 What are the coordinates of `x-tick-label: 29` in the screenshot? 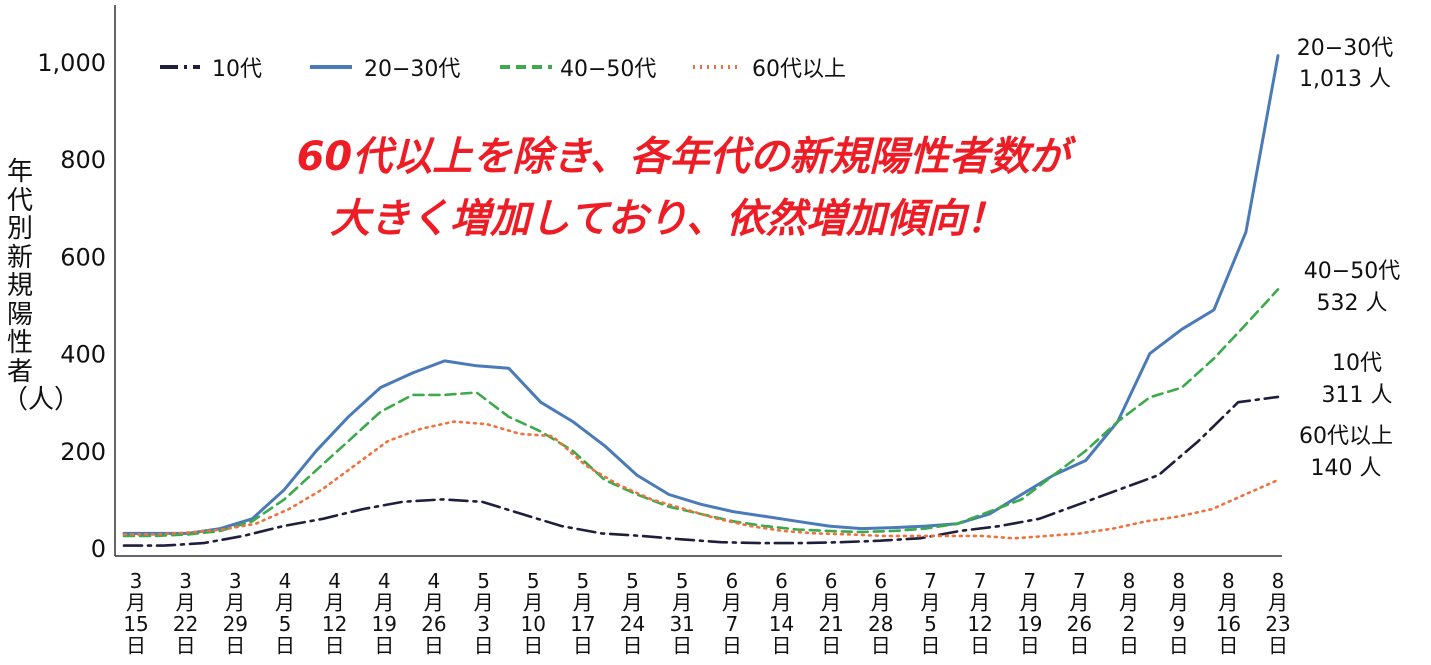 It's located at (235, 624).